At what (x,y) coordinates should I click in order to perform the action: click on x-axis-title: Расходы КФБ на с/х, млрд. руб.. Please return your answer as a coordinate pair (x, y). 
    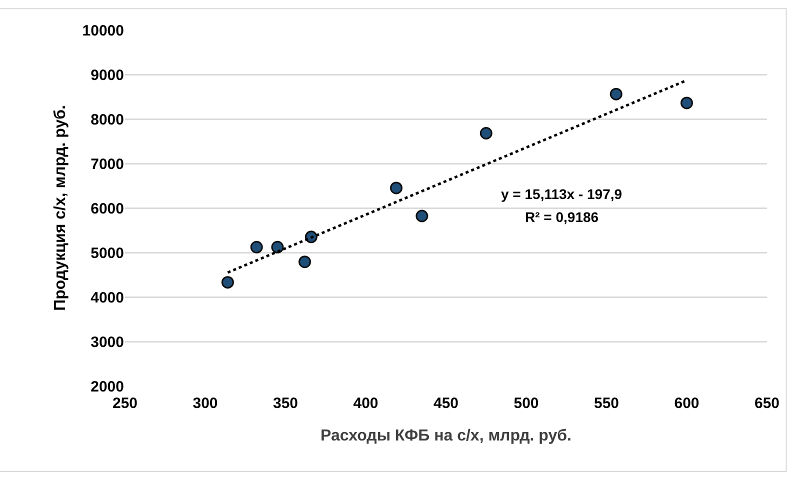
    Looking at the image, I should click on (446, 436).